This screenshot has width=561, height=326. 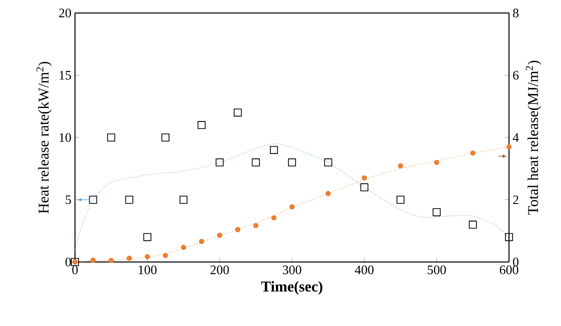 I want to click on y2-tick-label: 0, so click(x=516, y=262).